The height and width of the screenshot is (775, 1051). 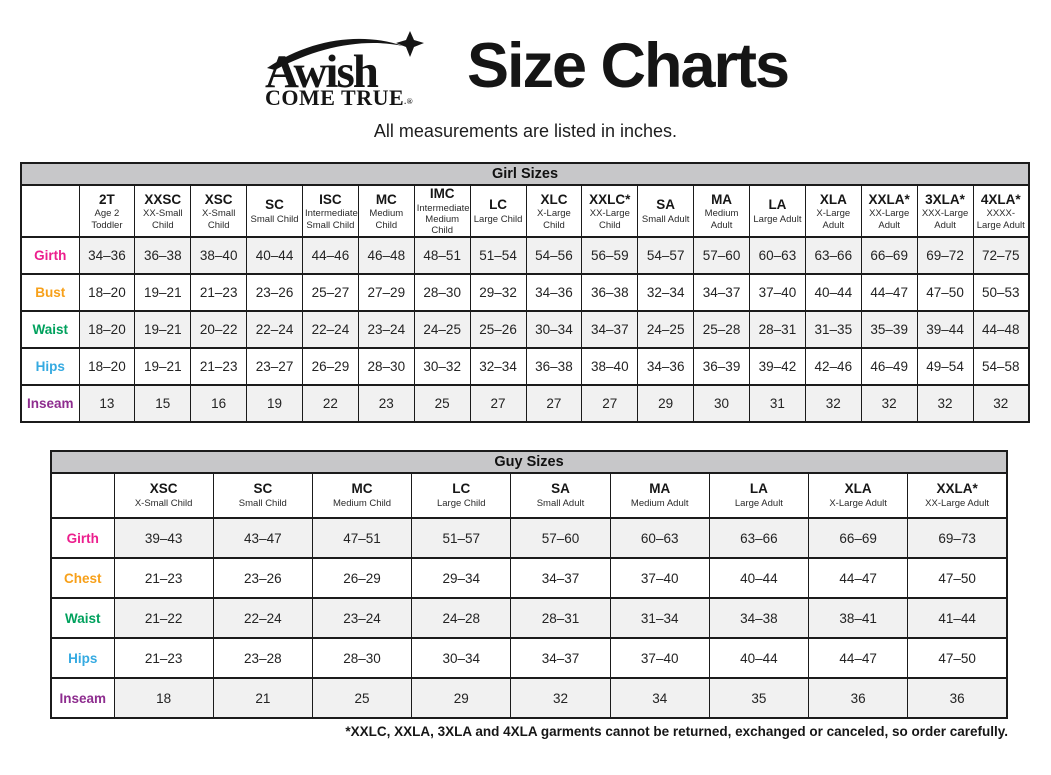 I want to click on size-code: IMC, so click(x=442, y=193).